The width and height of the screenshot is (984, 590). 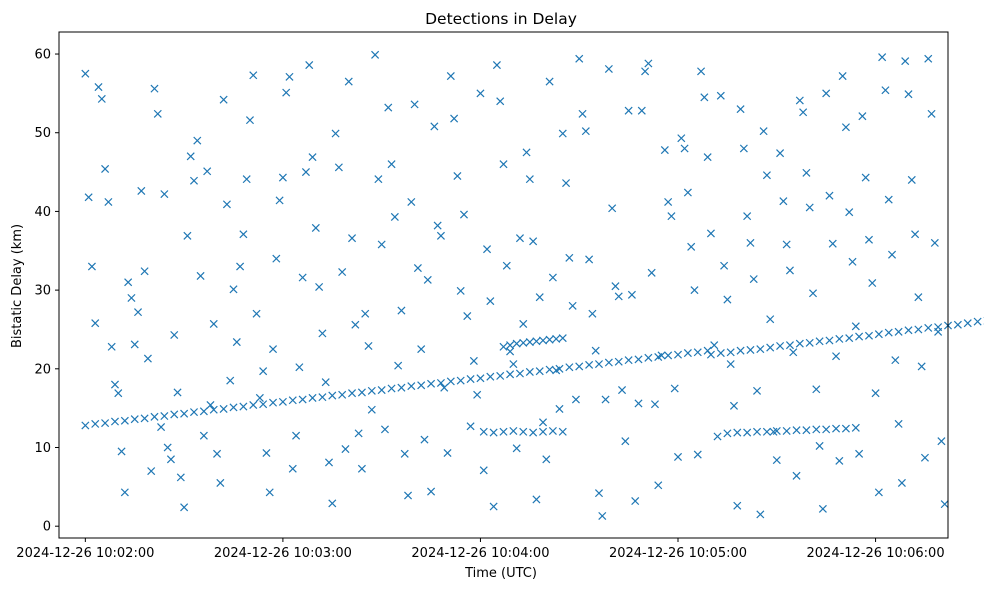 I want to click on x-tick-label: 2024-12-26 10:02:00, so click(x=85, y=553).